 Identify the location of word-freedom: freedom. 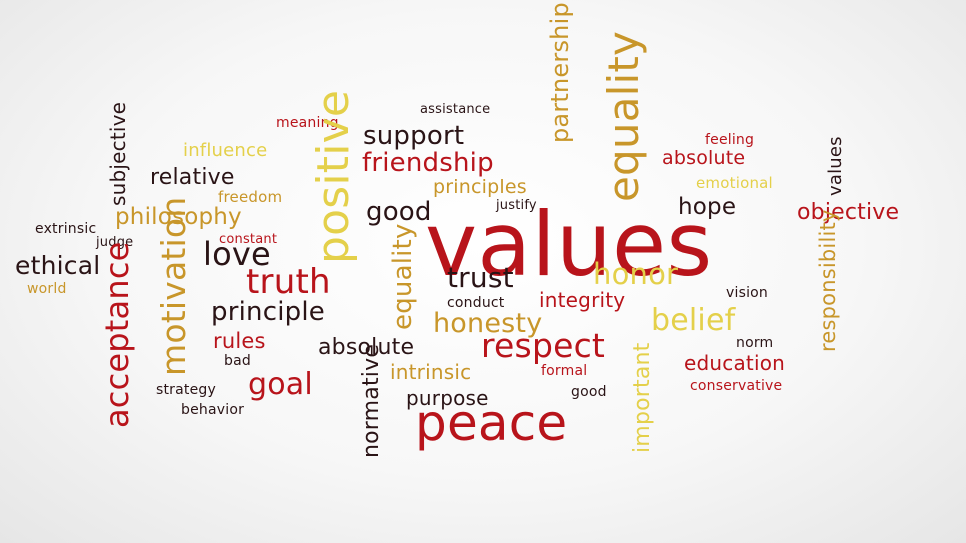
(250, 197).